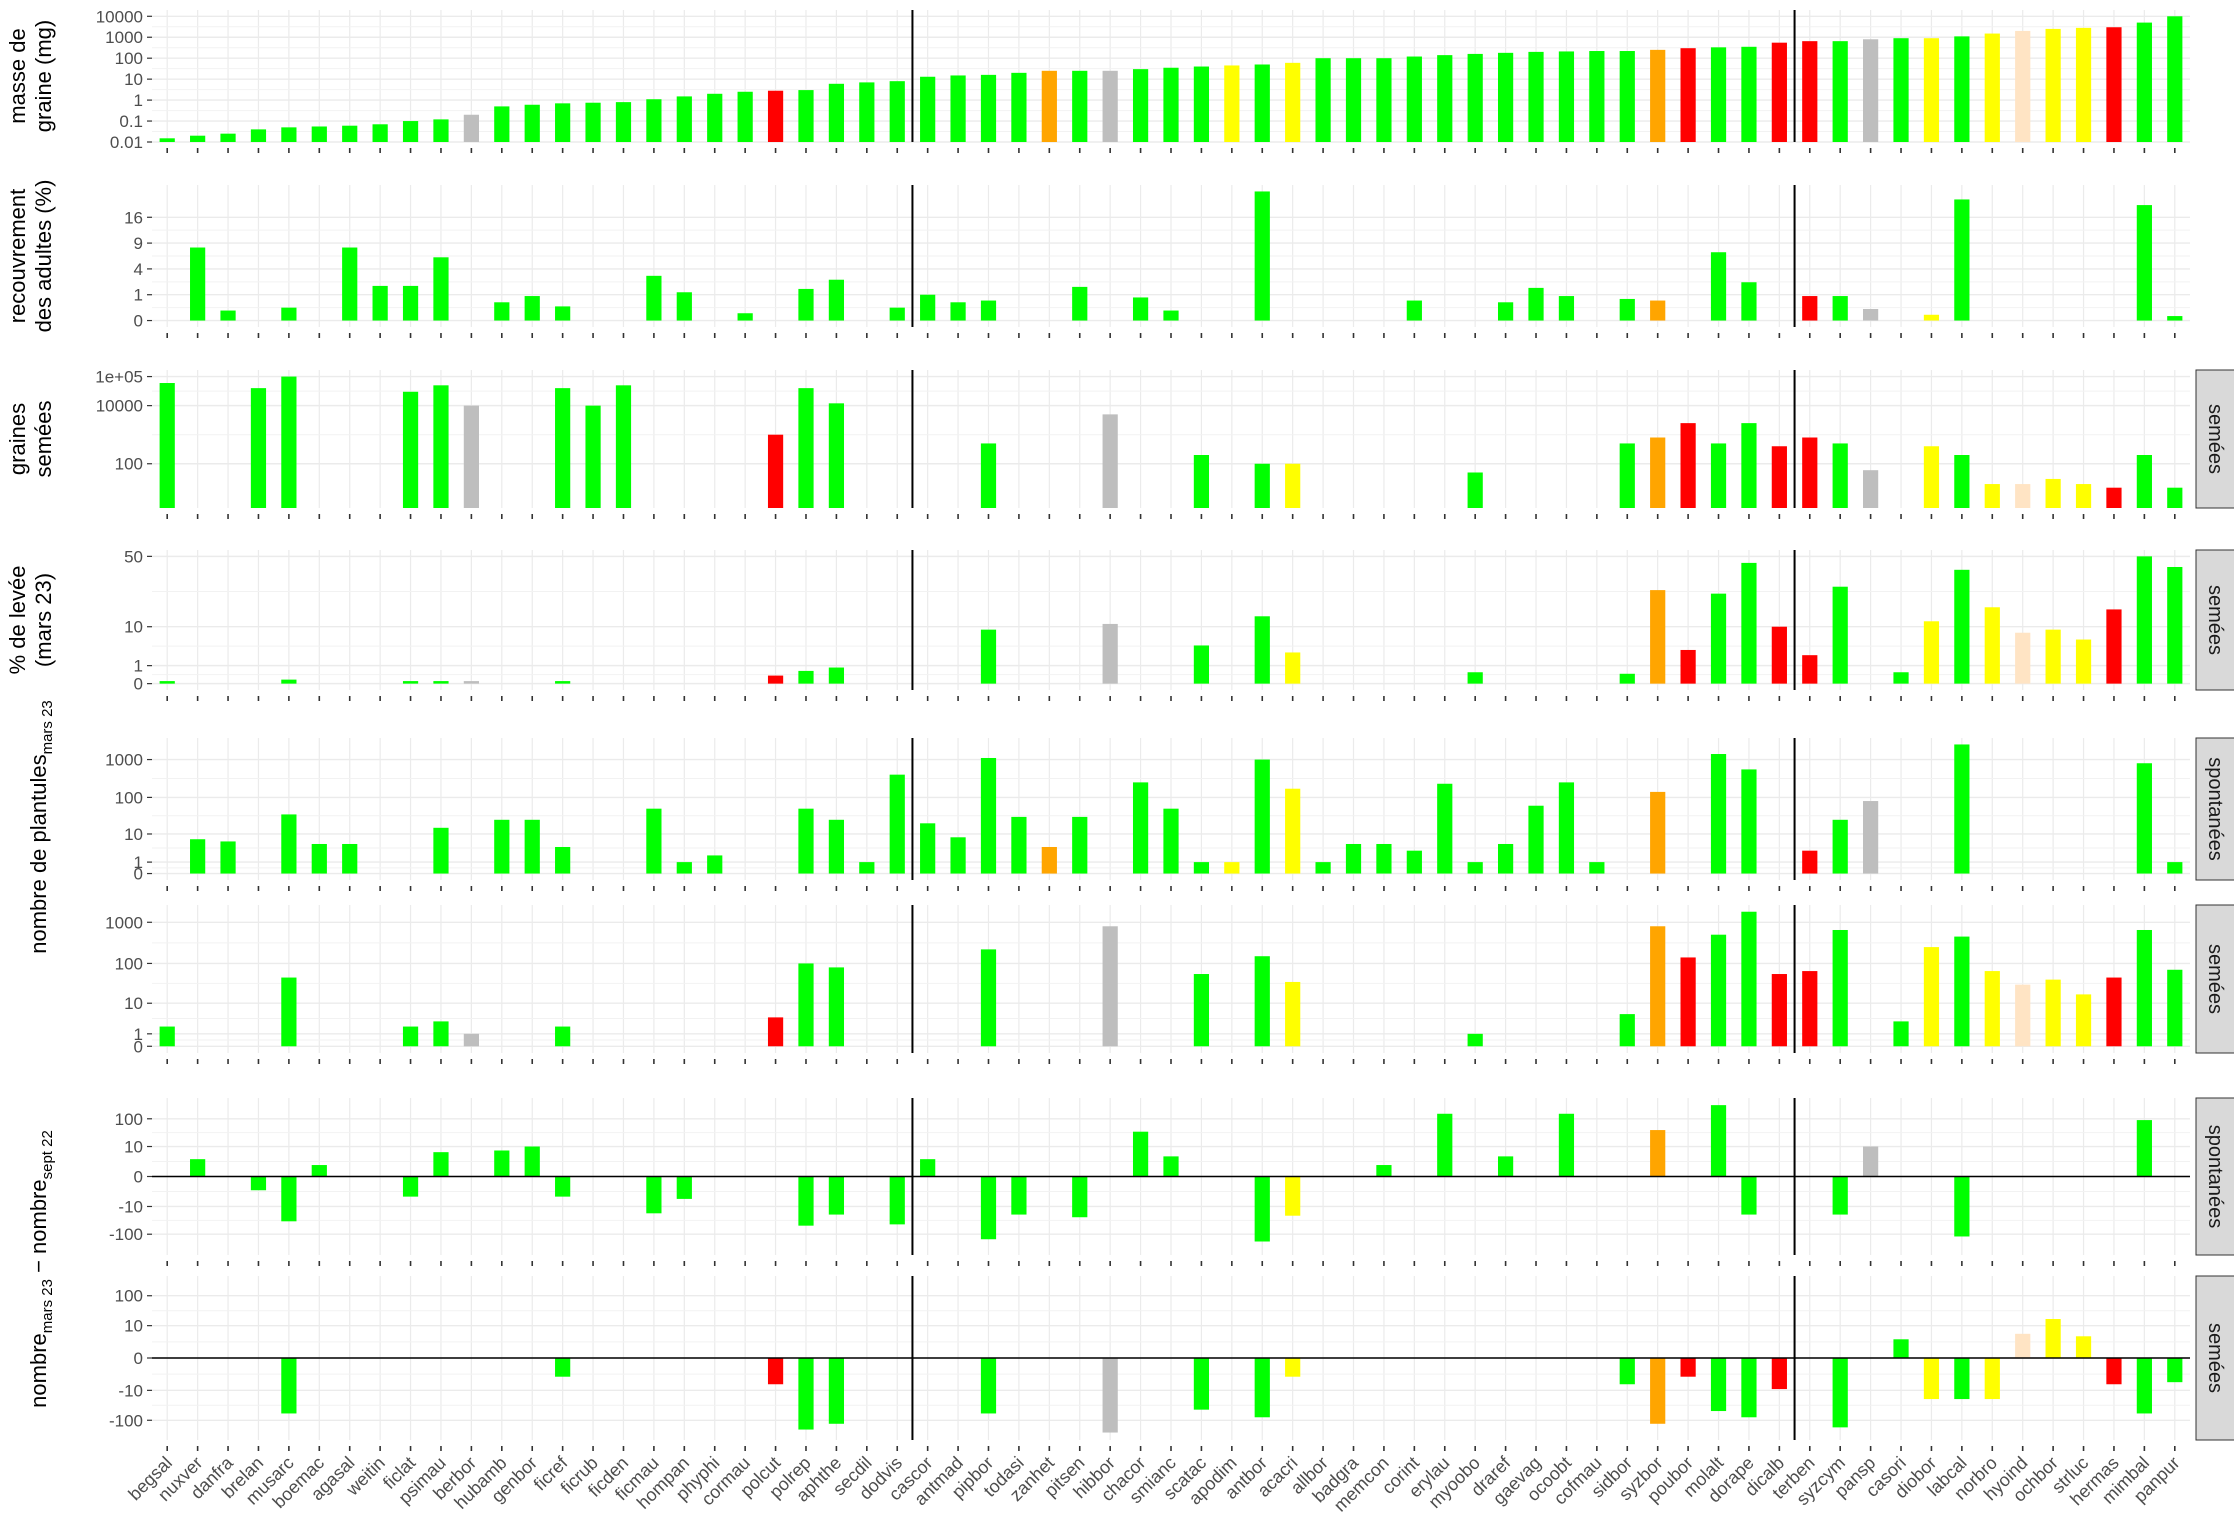 Image resolution: width=2234 pixels, height=1527 pixels. What do you see at coordinates (30, 256) in the screenshot?
I see `y-axis-label: recouvrementdes adultes (%)` at bounding box center [30, 256].